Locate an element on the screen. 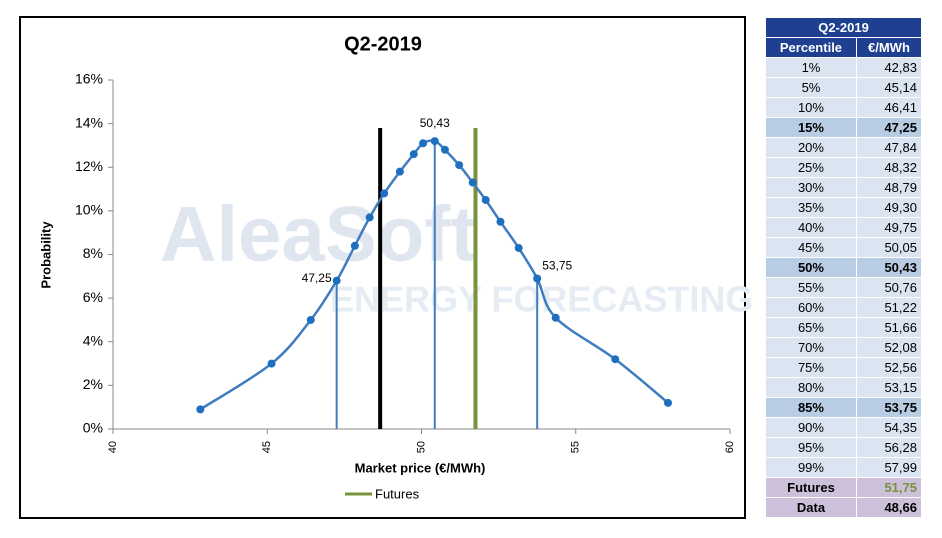 The height and width of the screenshot is (538, 942). table-row: Percentile €/MWh is located at coordinates (844, 47).